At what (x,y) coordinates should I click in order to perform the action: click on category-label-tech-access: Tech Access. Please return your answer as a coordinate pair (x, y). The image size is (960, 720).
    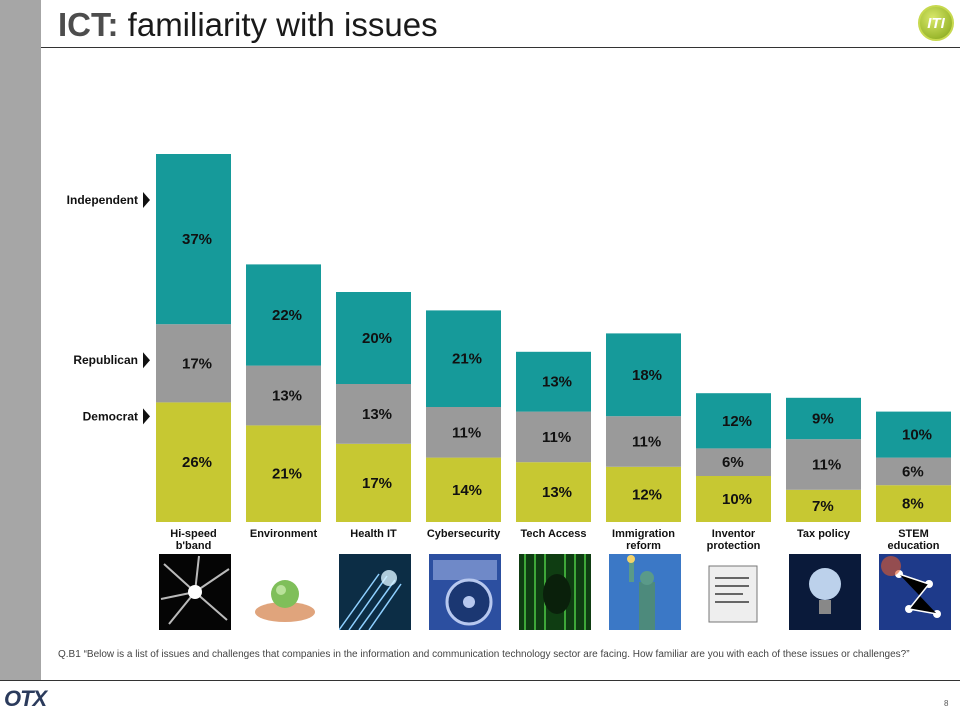
    Looking at the image, I should click on (553, 534).